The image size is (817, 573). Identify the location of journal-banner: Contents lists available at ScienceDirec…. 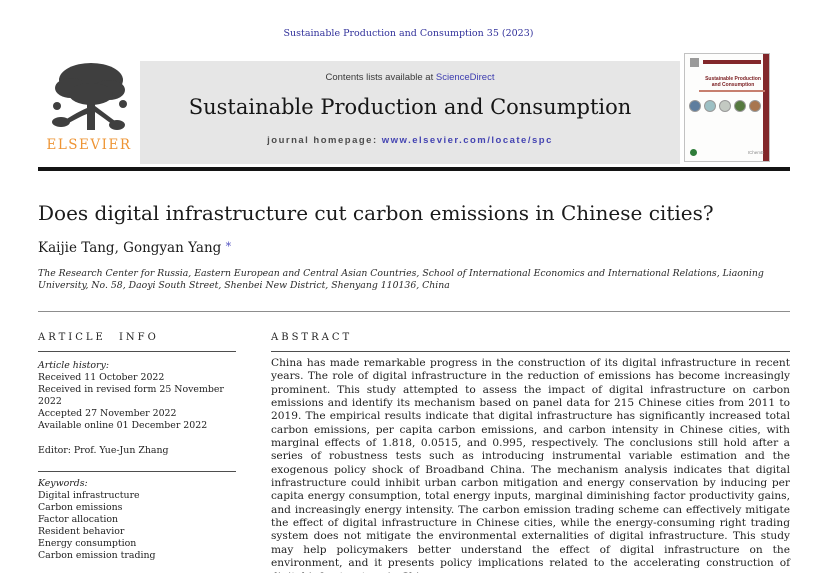
(410, 112).